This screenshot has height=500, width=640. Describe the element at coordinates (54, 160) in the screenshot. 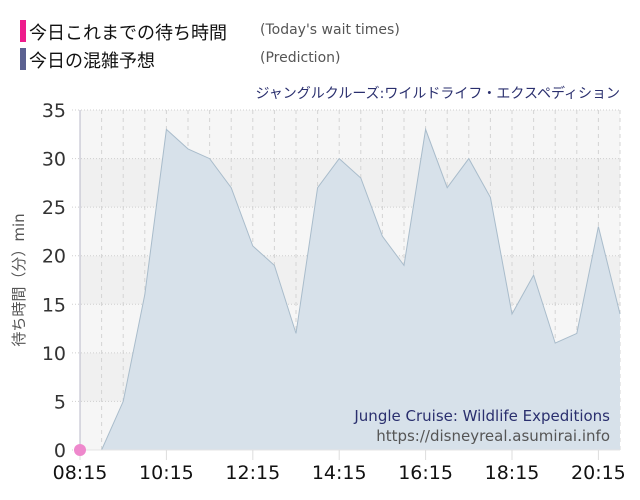

I see `y-tick-label: 30` at that location.